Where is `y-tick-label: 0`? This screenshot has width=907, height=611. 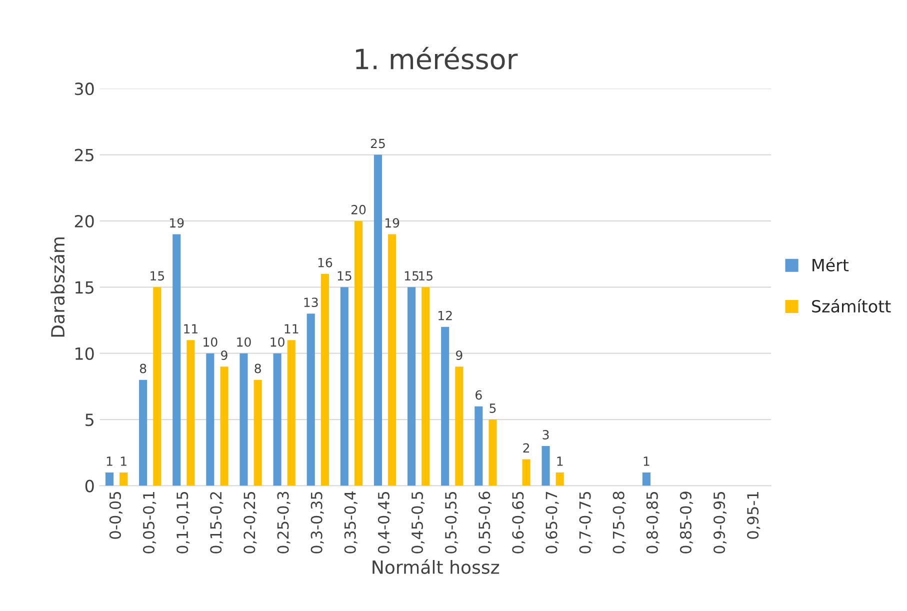 y-tick-label: 0 is located at coordinates (89, 486).